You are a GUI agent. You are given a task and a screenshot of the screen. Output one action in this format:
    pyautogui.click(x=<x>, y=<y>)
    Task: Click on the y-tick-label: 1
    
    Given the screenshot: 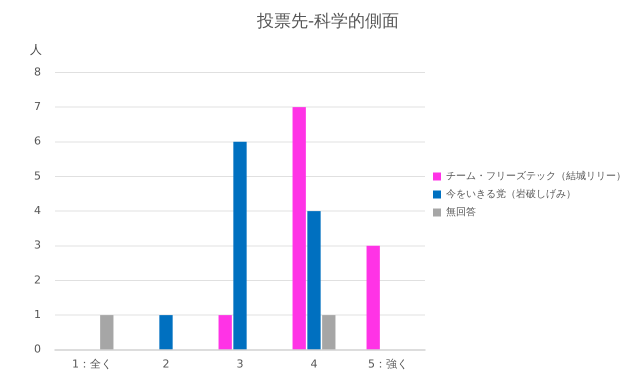 What is the action you would take?
    pyautogui.click(x=37, y=314)
    